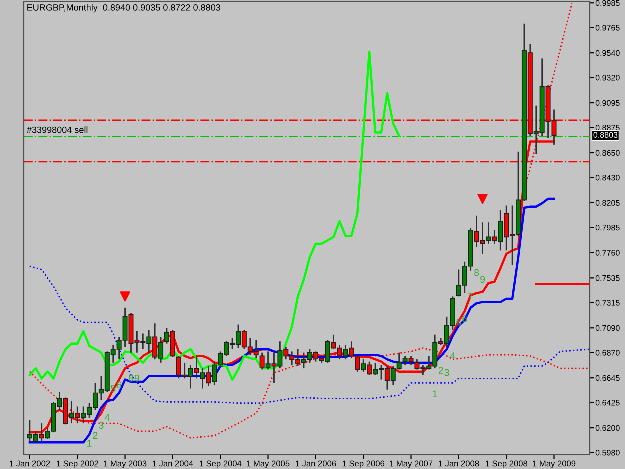 The width and height of the screenshot is (625, 469). What do you see at coordinates (57, 130) in the screenshot?
I see `ref-line-label: #33998004 sell` at bounding box center [57, 130].